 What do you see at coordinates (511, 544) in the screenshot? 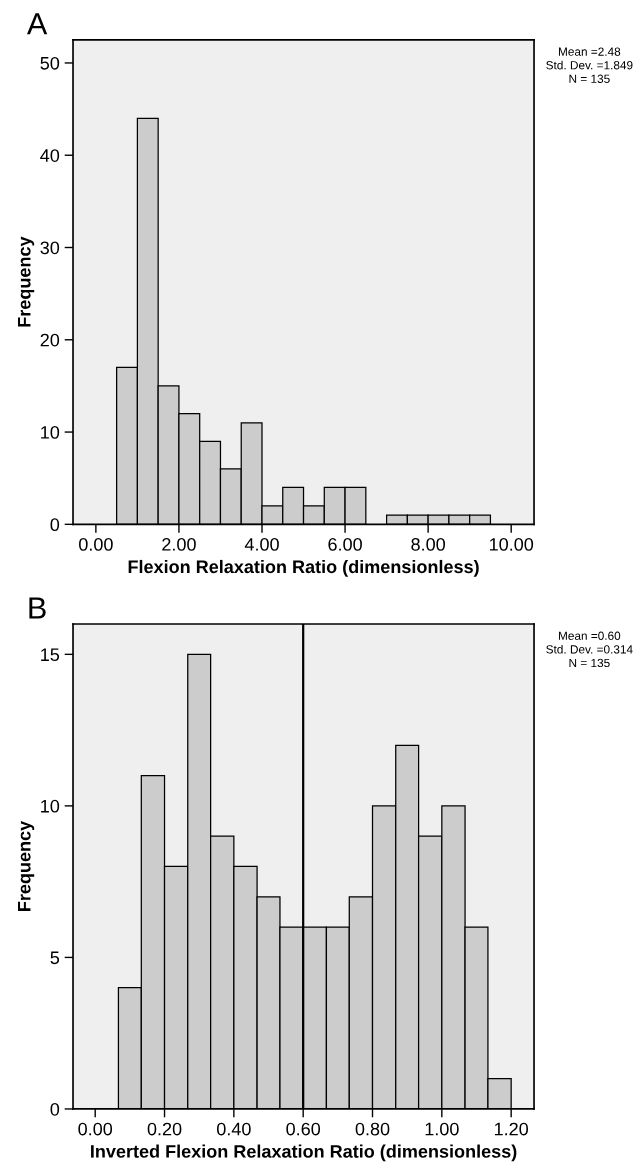
I see `x-tick-label: 10.00` at bounding box center [511, 544].